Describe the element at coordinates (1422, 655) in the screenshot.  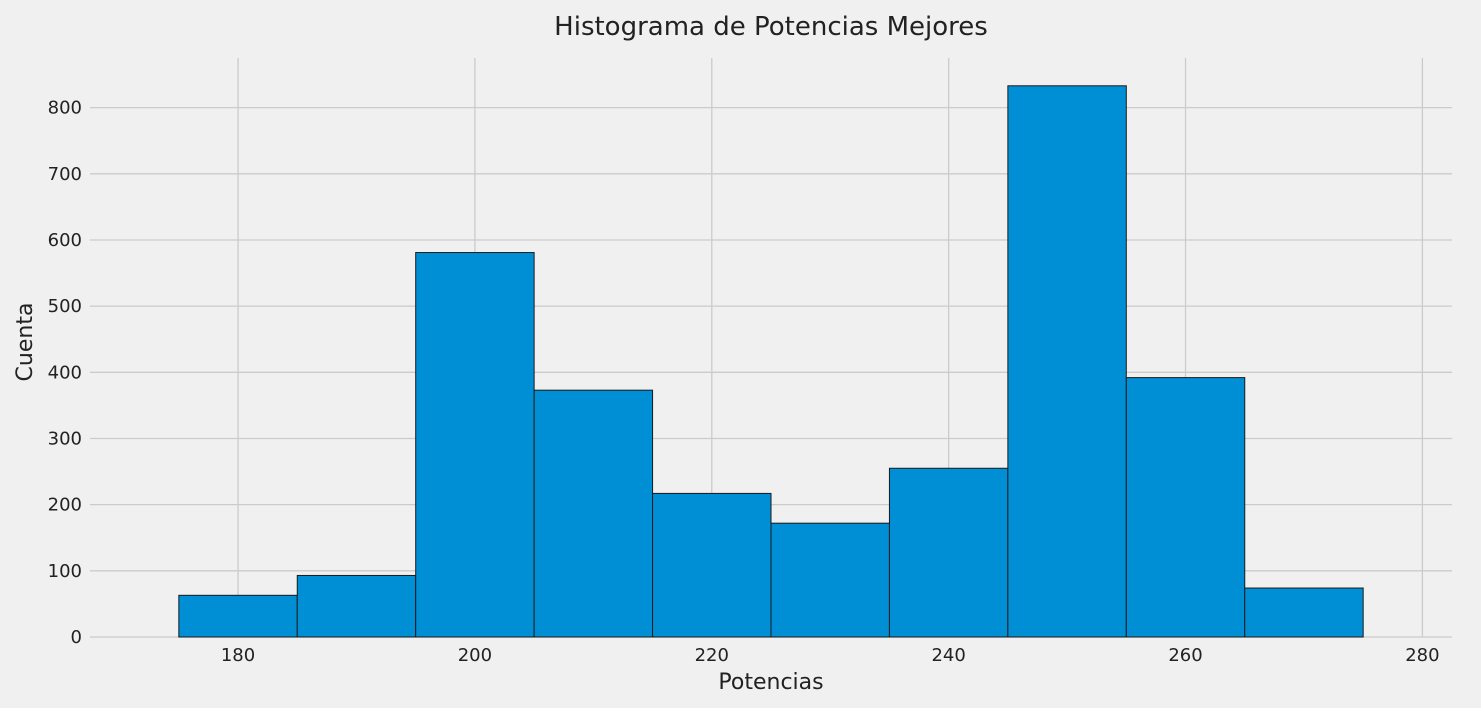
I see `x-tick-label: 280` at that location.